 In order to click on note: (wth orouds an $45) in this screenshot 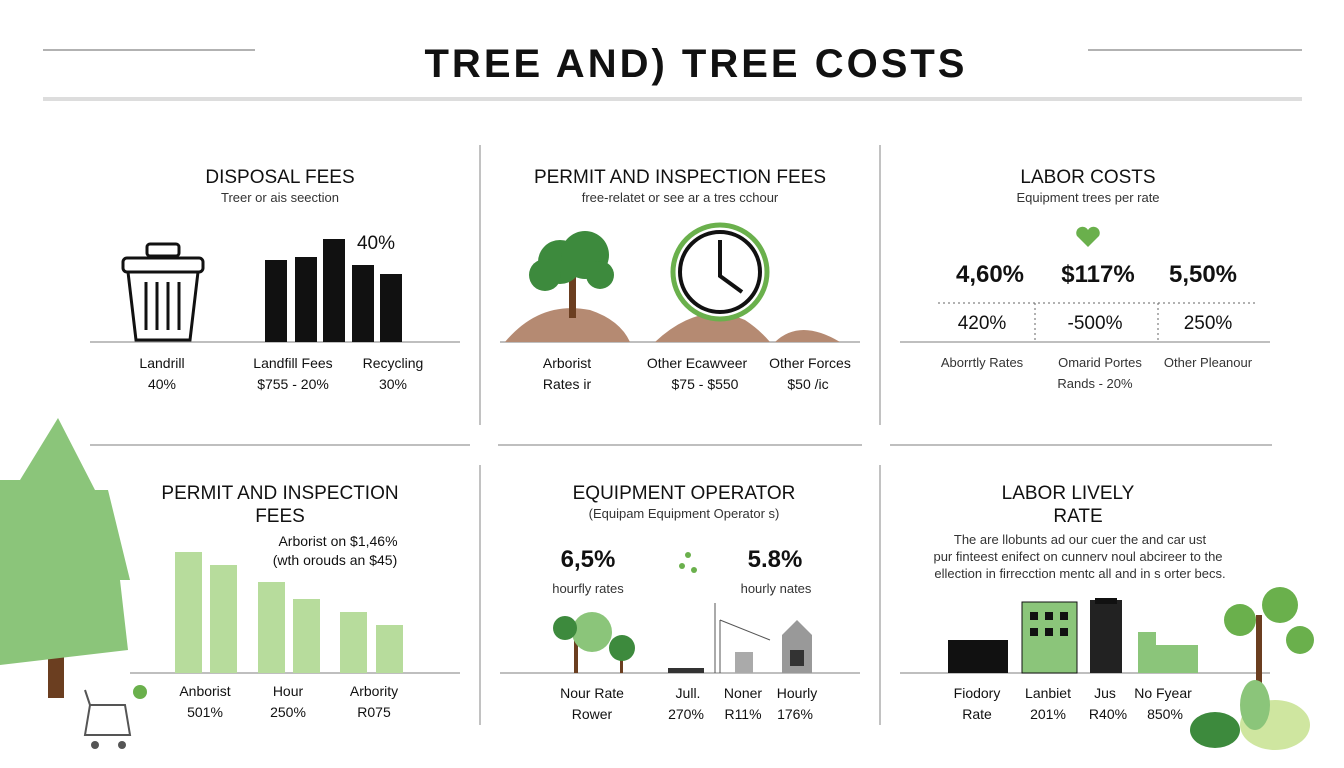, I will do `click(335, 560)`.